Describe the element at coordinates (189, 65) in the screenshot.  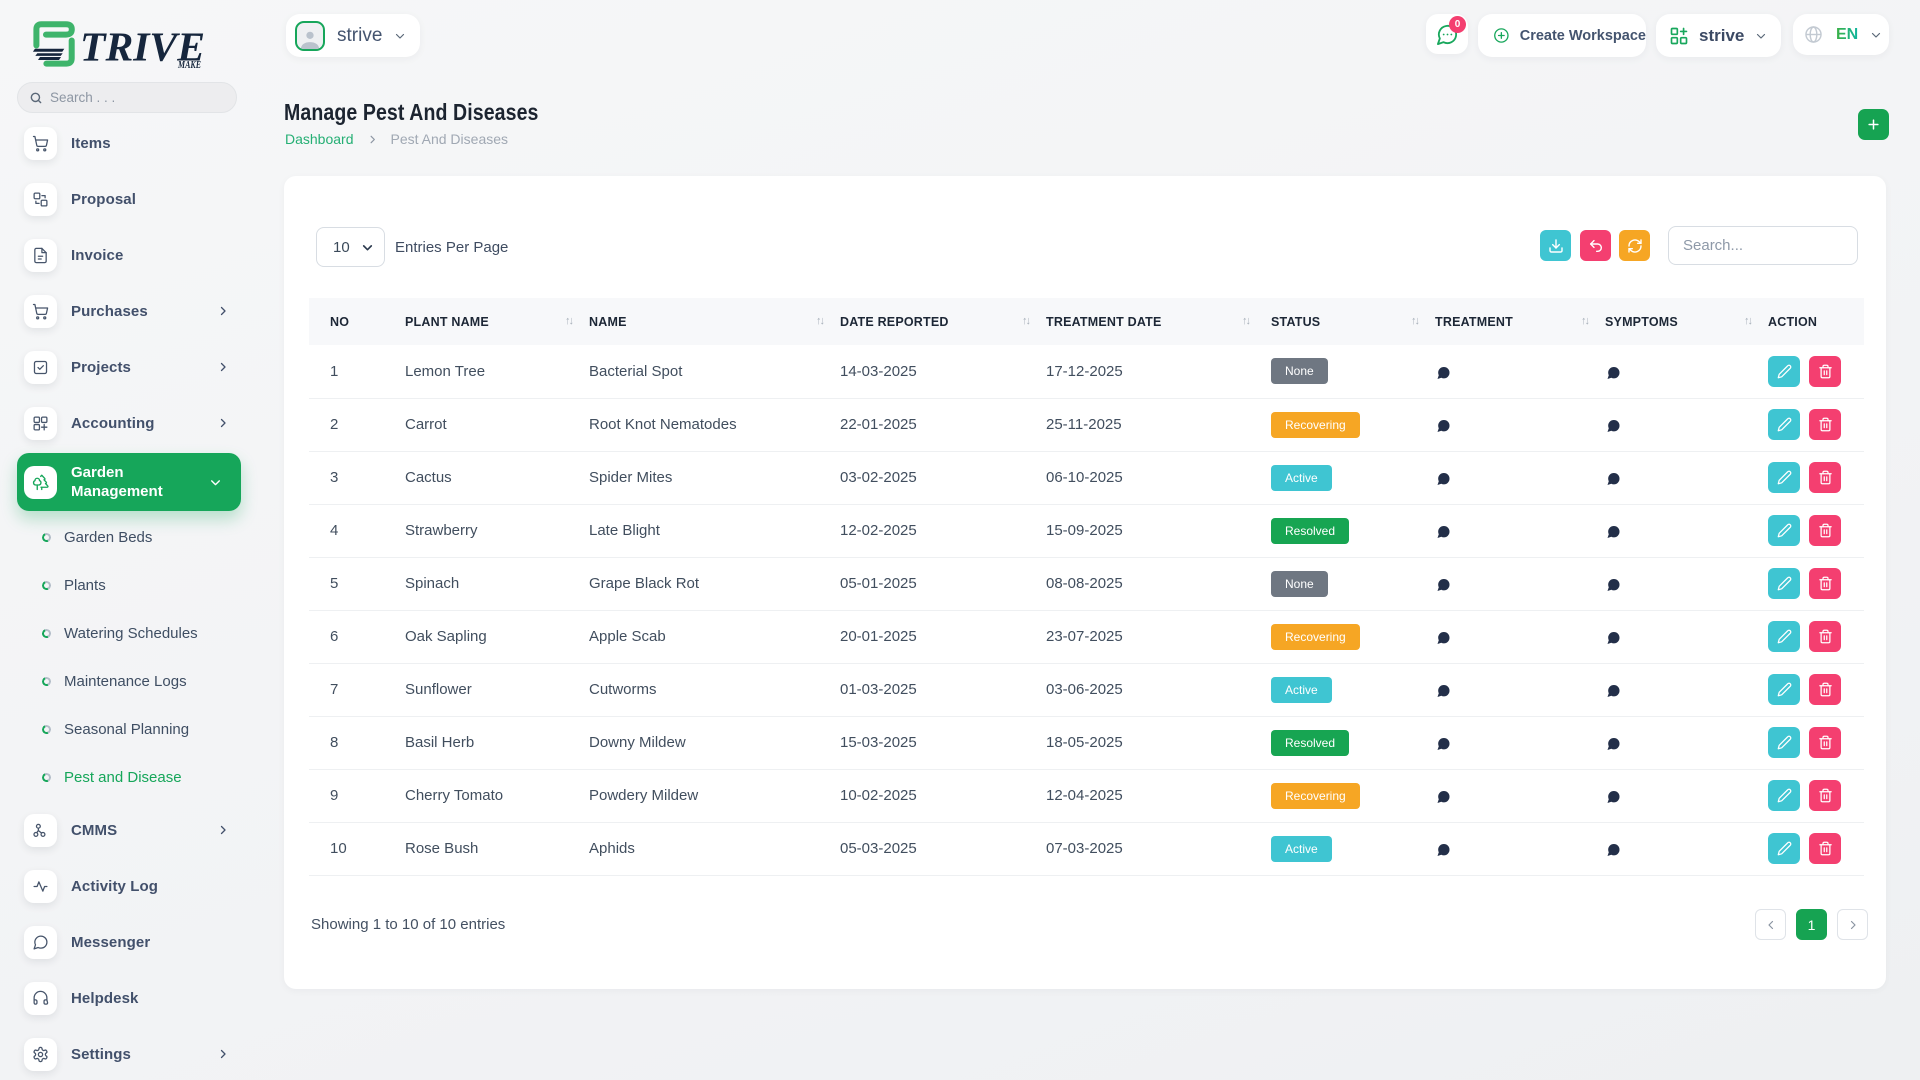
I see `svg-text: MAKE` at that location.